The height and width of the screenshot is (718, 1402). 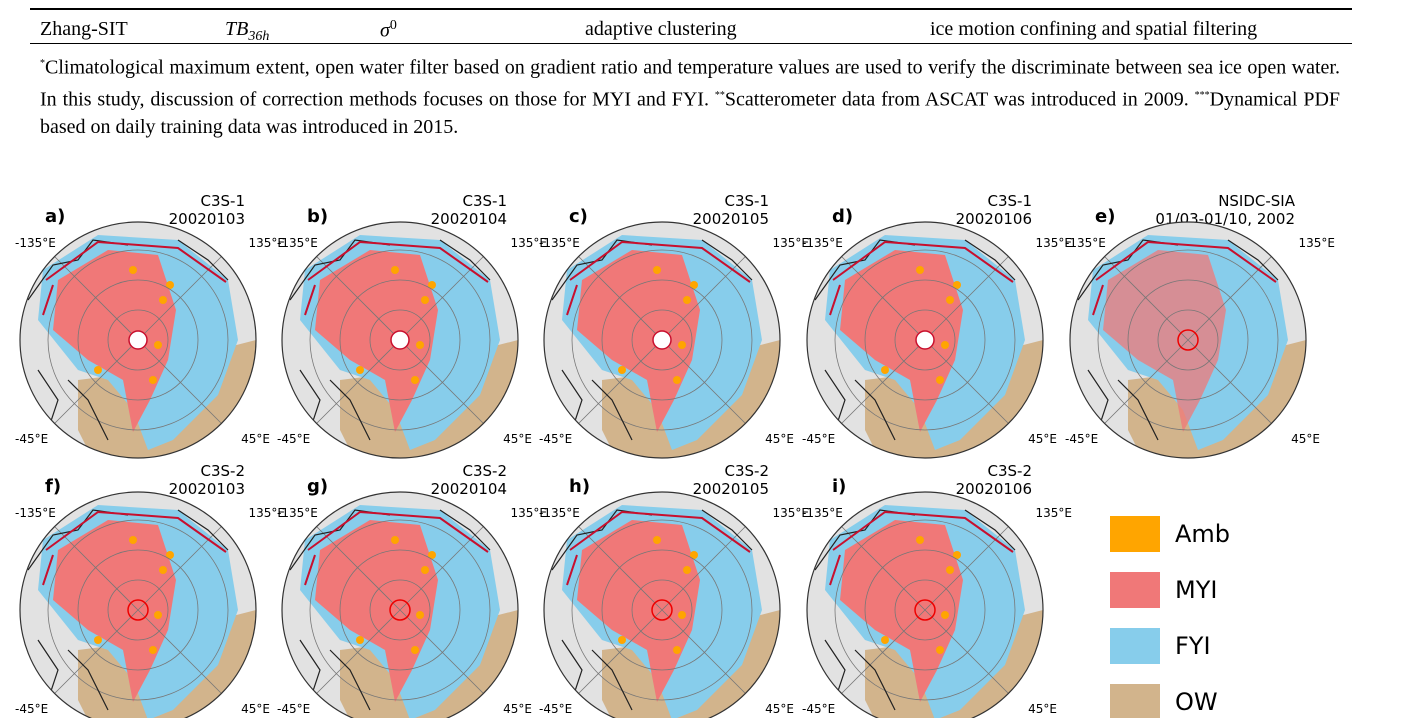 I want to click on panel-date: 20020103, so click(x=207, y=489).